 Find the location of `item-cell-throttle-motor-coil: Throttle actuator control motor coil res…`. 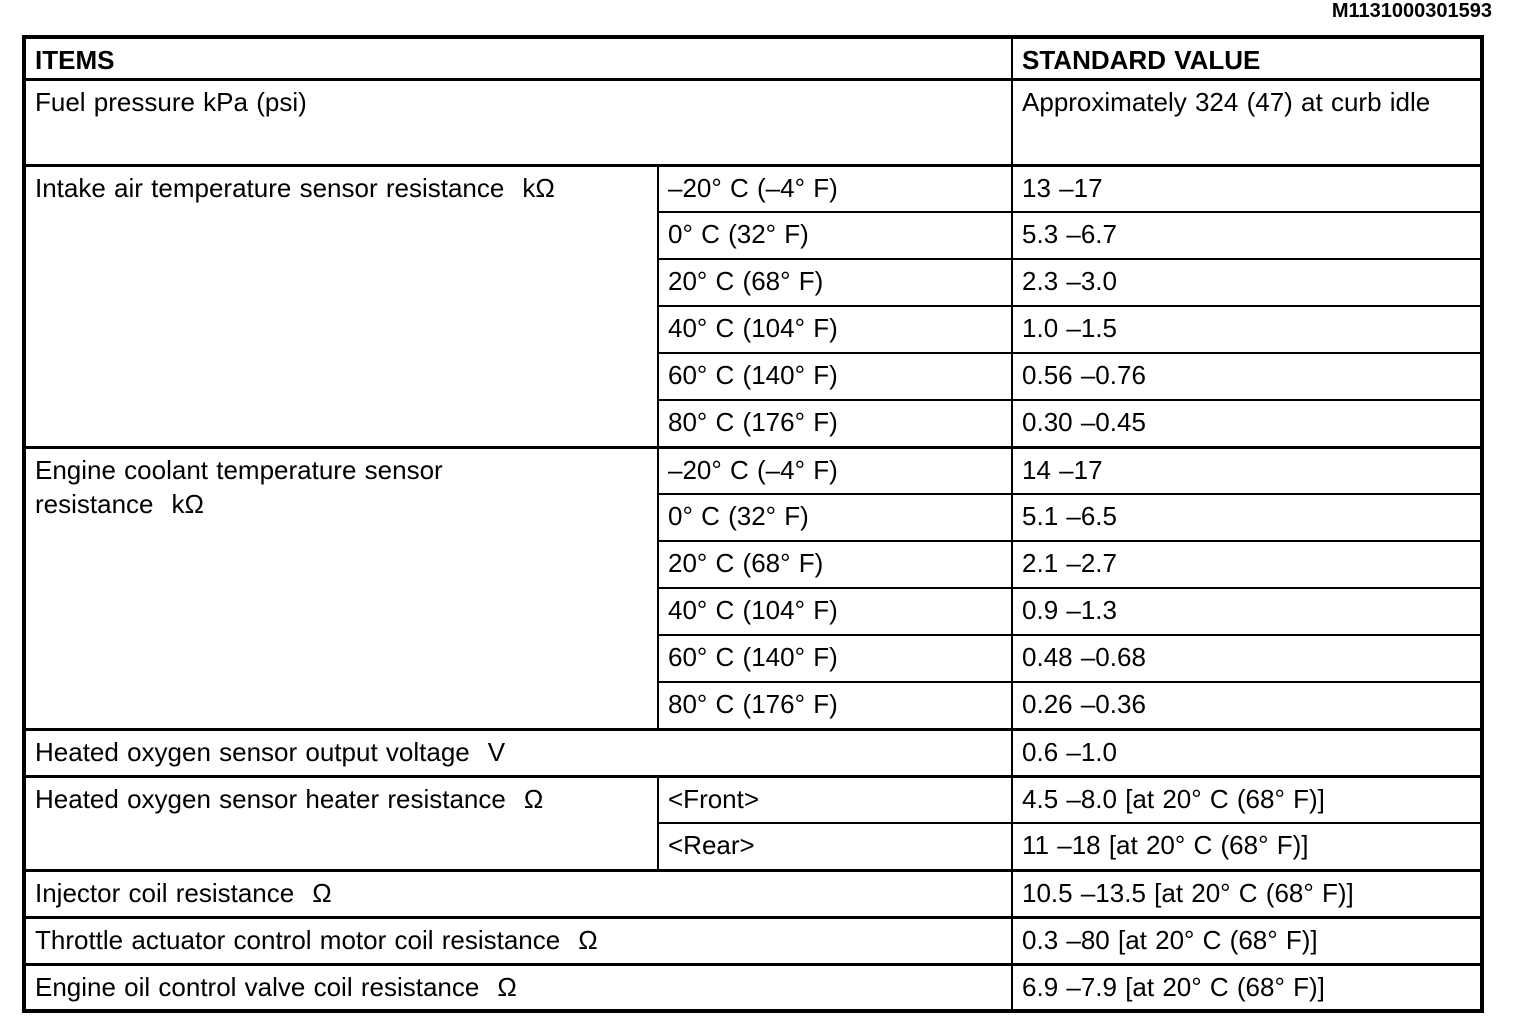

item-cell-throttle-motor-coil: Throttle actuator control motor coil res… is located at coordinates (518, 940).